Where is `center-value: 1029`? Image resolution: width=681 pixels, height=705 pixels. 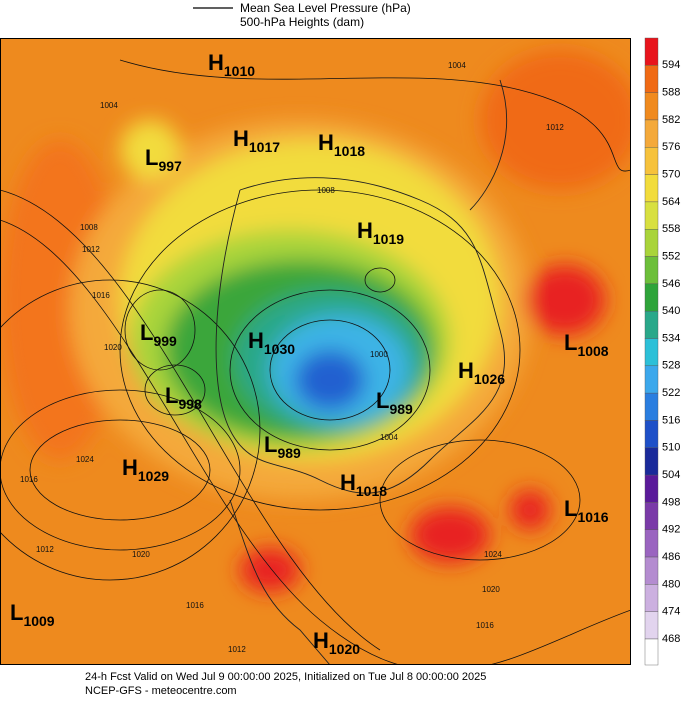 center-value: 1029 is located at coordinates (153, 476).